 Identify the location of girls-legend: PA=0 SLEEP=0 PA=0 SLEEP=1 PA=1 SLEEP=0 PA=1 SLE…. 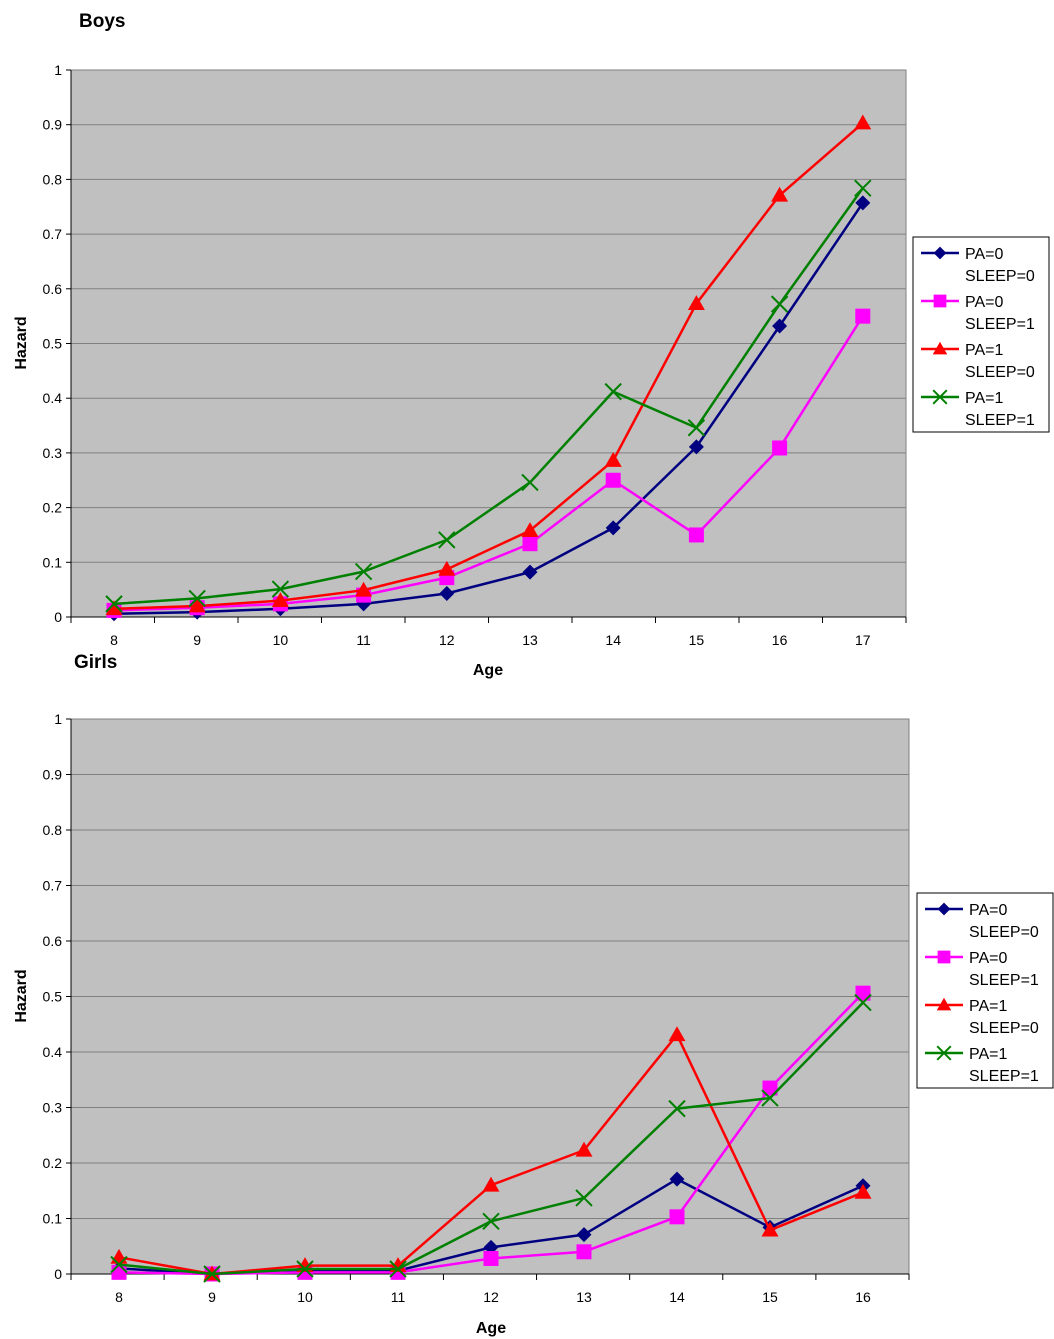
(985, 990).